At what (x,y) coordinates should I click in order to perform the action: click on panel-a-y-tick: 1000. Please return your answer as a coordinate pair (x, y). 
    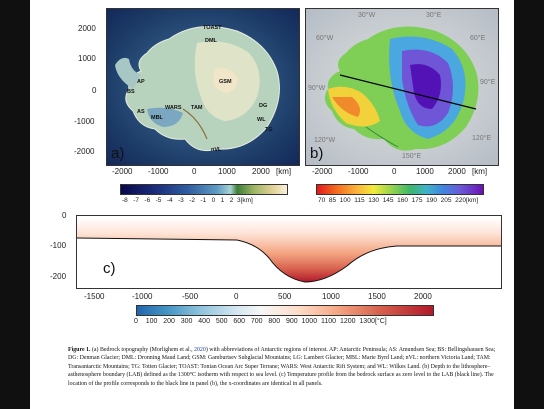
    Looking at the image, I should click on (87, 58).